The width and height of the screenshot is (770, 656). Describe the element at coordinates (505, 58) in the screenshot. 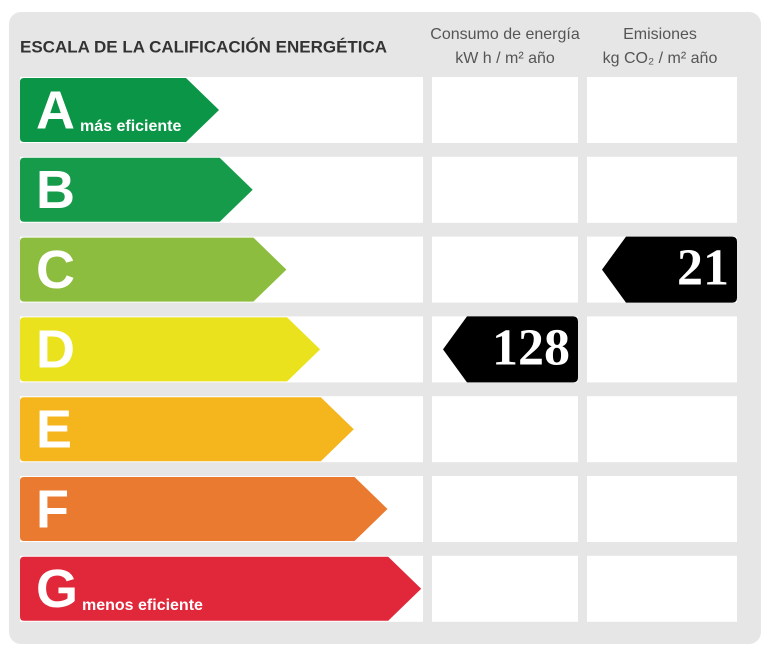

I see `consumption-unit: kW h / m² año` at that location.